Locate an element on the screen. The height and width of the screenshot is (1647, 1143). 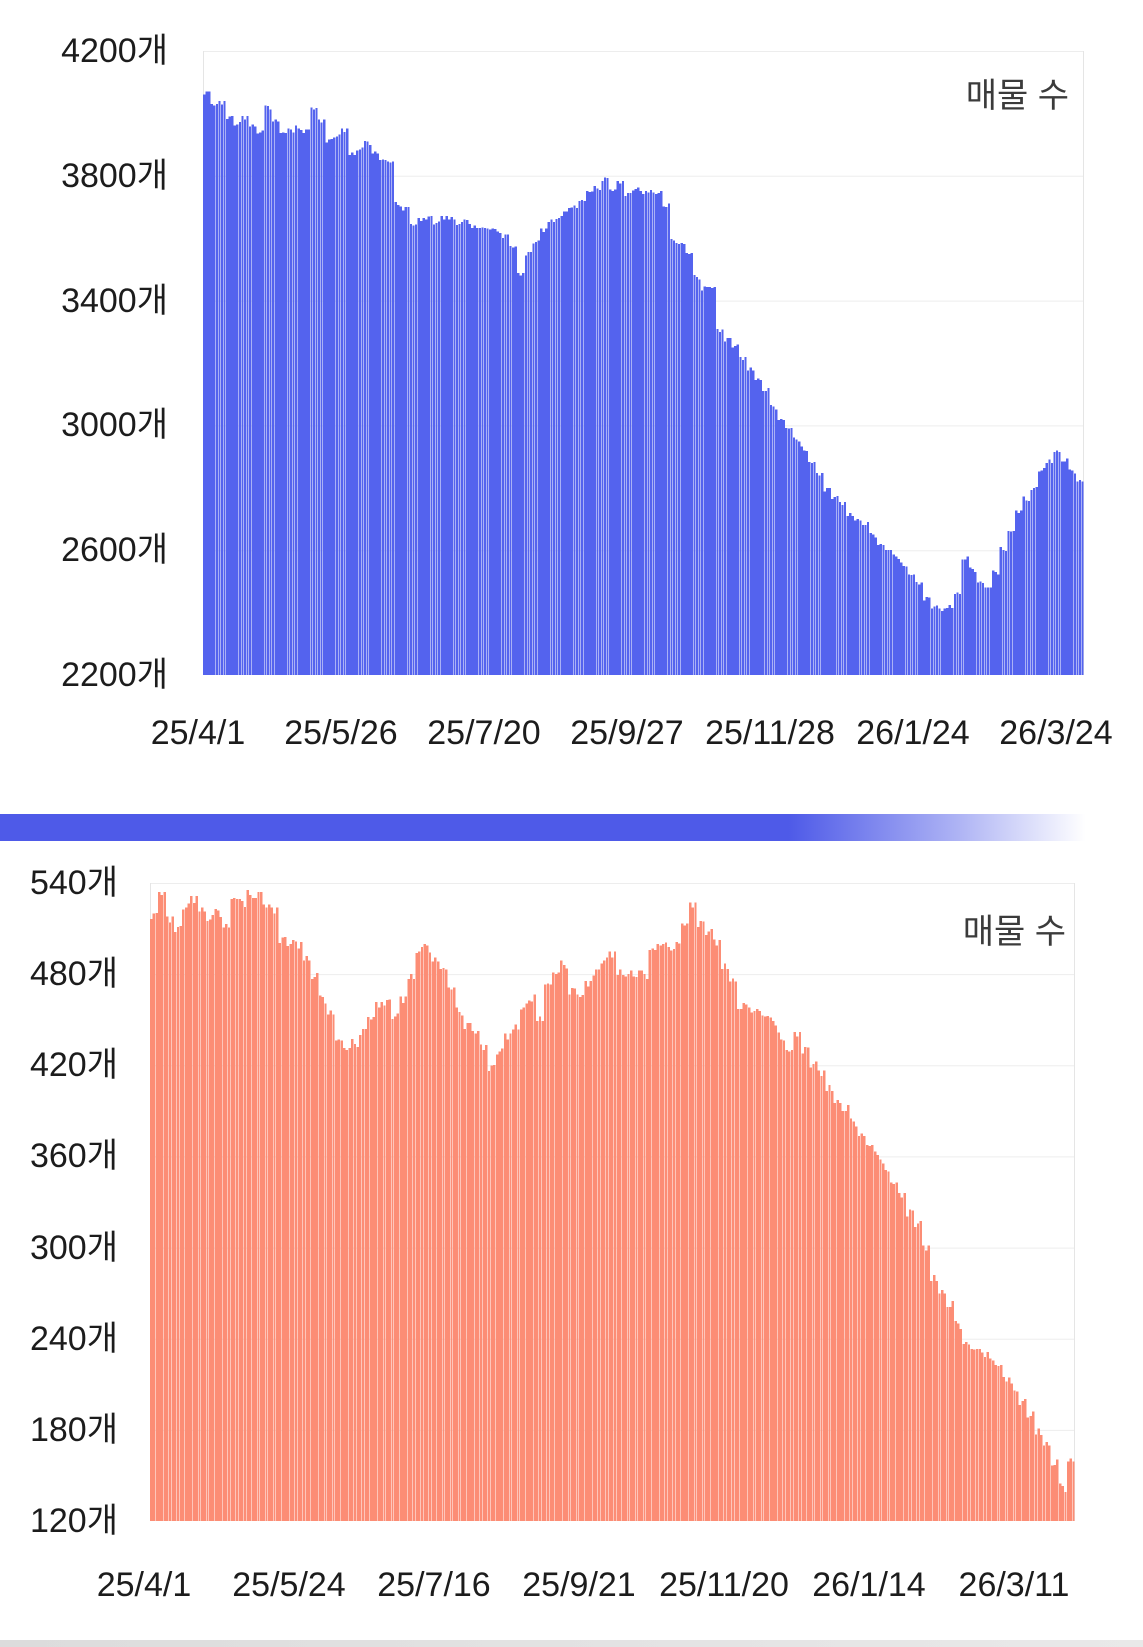
y-tick-label: 180개 is located at coordinates (73, 1429).